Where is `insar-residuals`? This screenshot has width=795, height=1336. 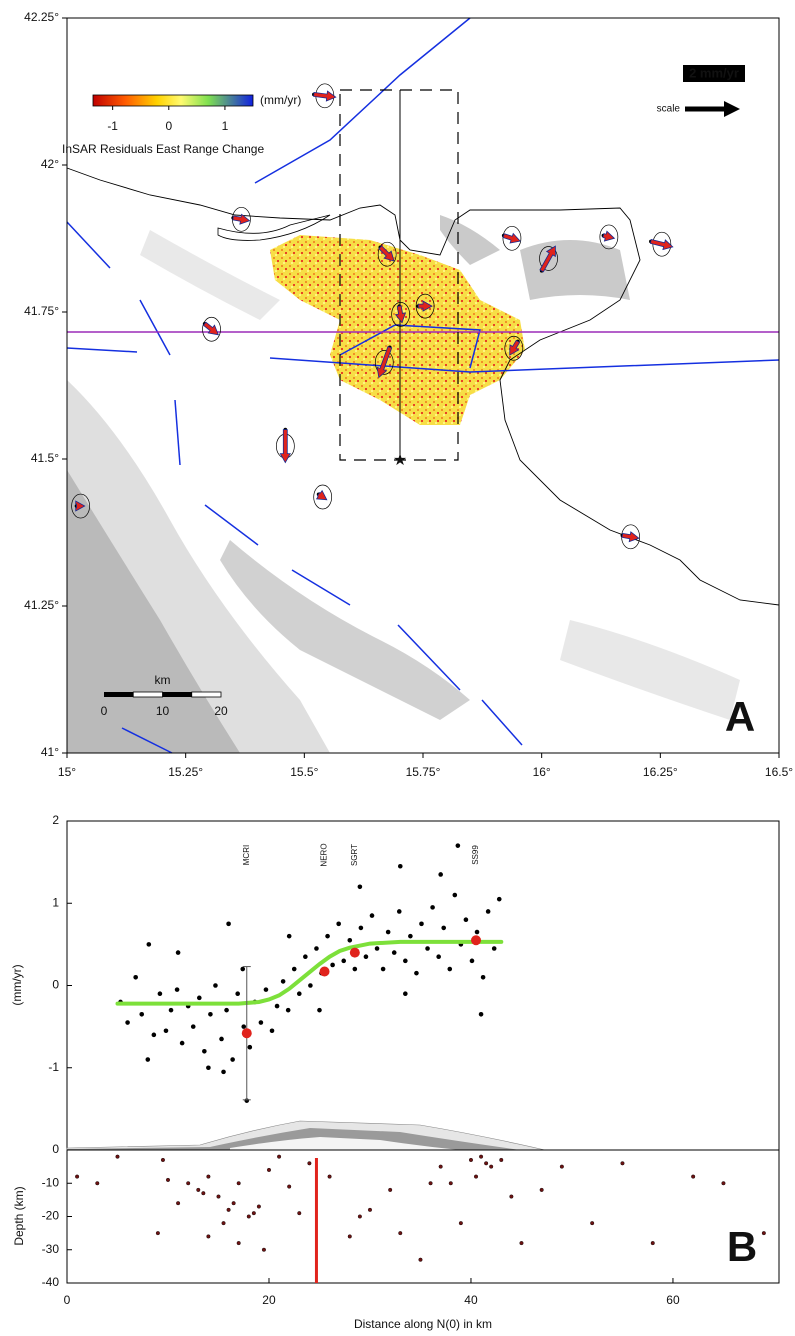
insar-residuals is located at coordinates (397, 330).